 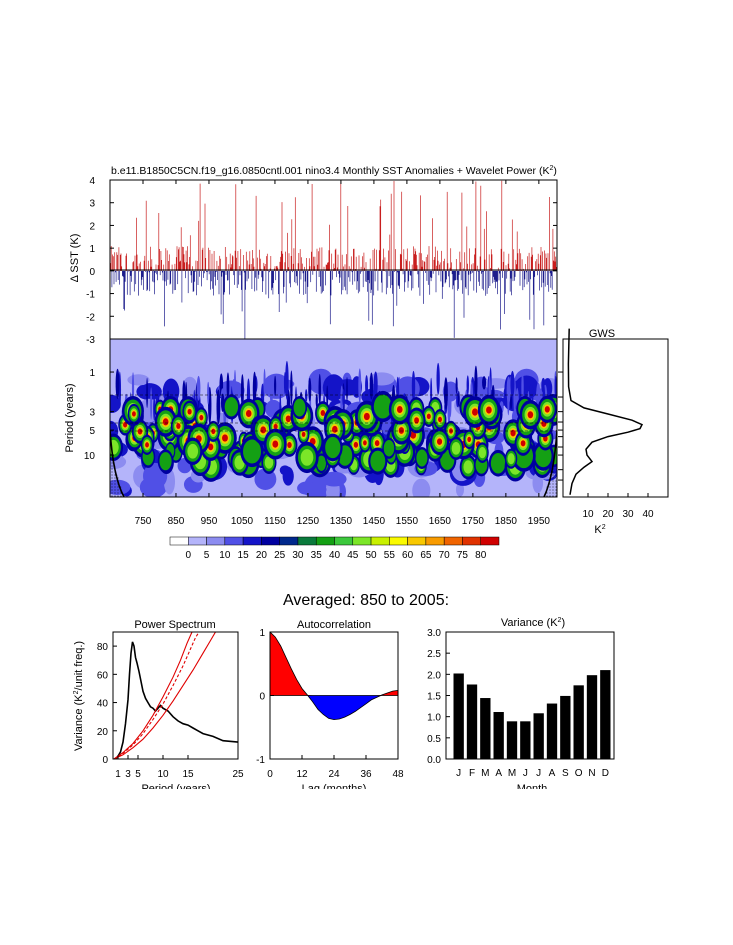 What do you see at coordinates (472, 773) in the screenshot?
I see `variance-x-tick-label: F` at bounding box center [472, 773].